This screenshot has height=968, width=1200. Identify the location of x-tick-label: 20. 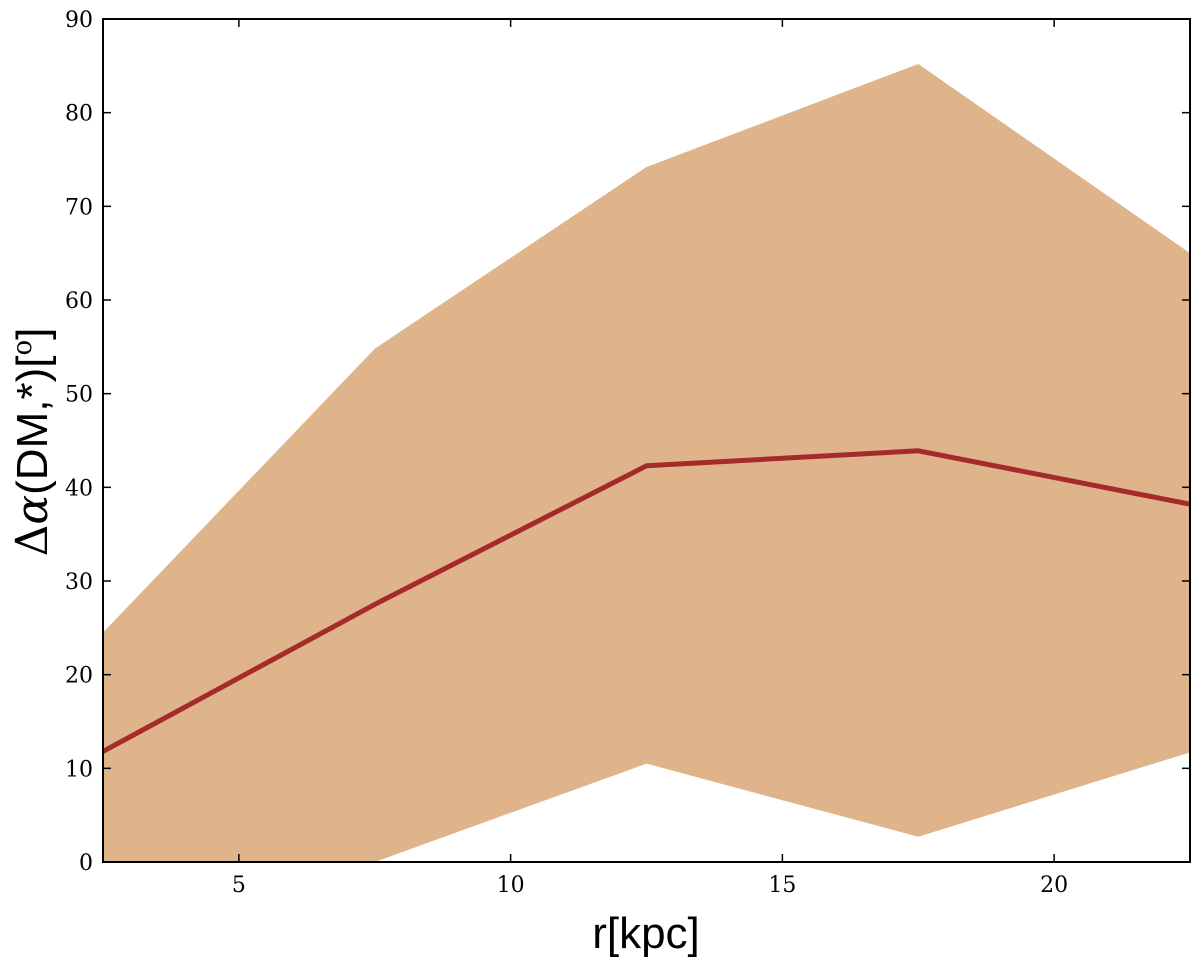
(1054, 885).